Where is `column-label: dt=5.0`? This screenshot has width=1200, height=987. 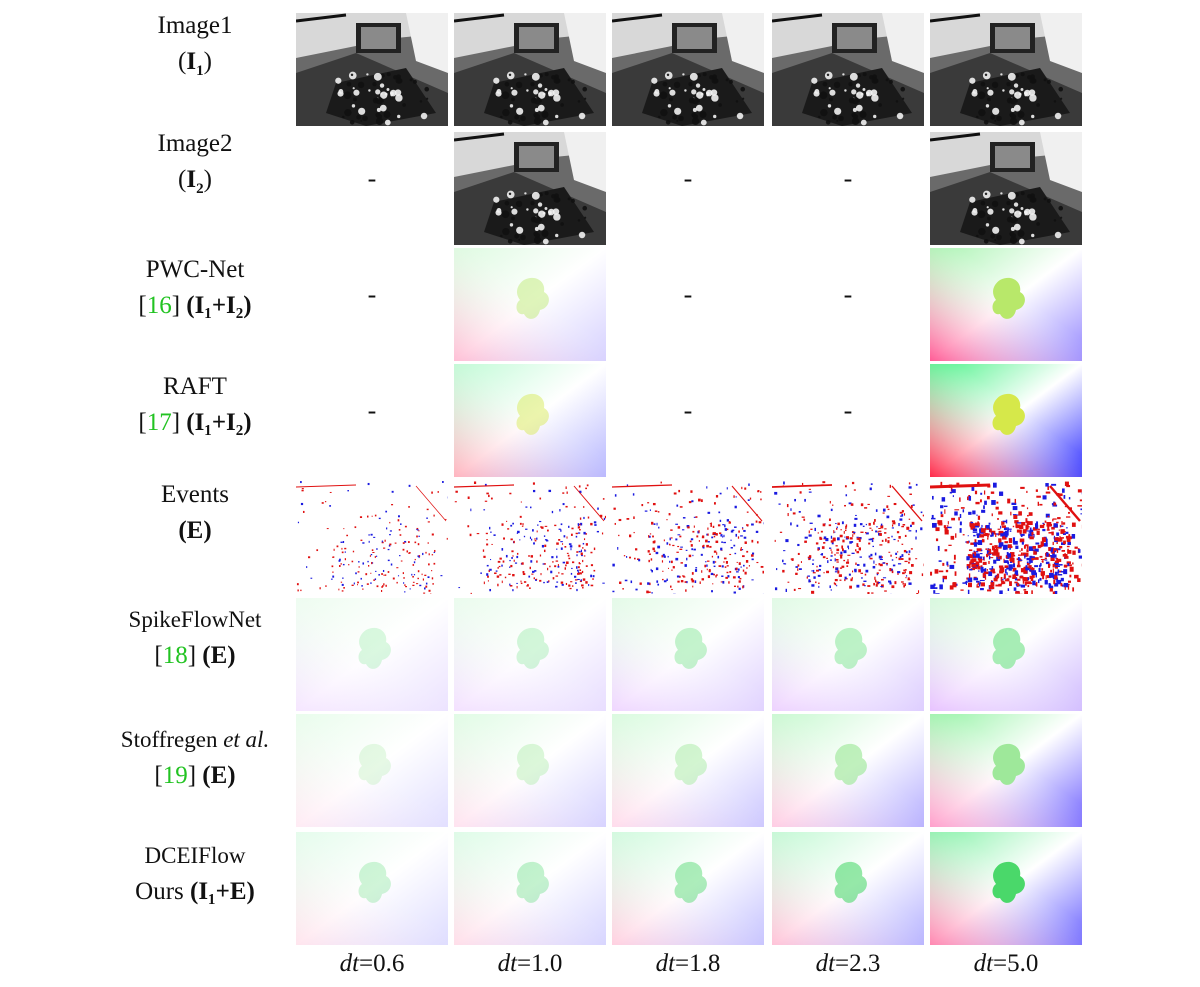 column-label: dt=5.0 is located at coordinates (1006, 964).